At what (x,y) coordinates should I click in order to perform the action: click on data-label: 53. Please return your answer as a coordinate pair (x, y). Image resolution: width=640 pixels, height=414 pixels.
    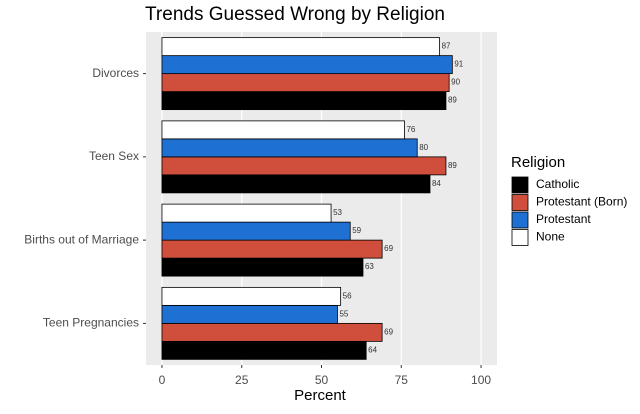
    Looking at the image, I should click on (337, 212).